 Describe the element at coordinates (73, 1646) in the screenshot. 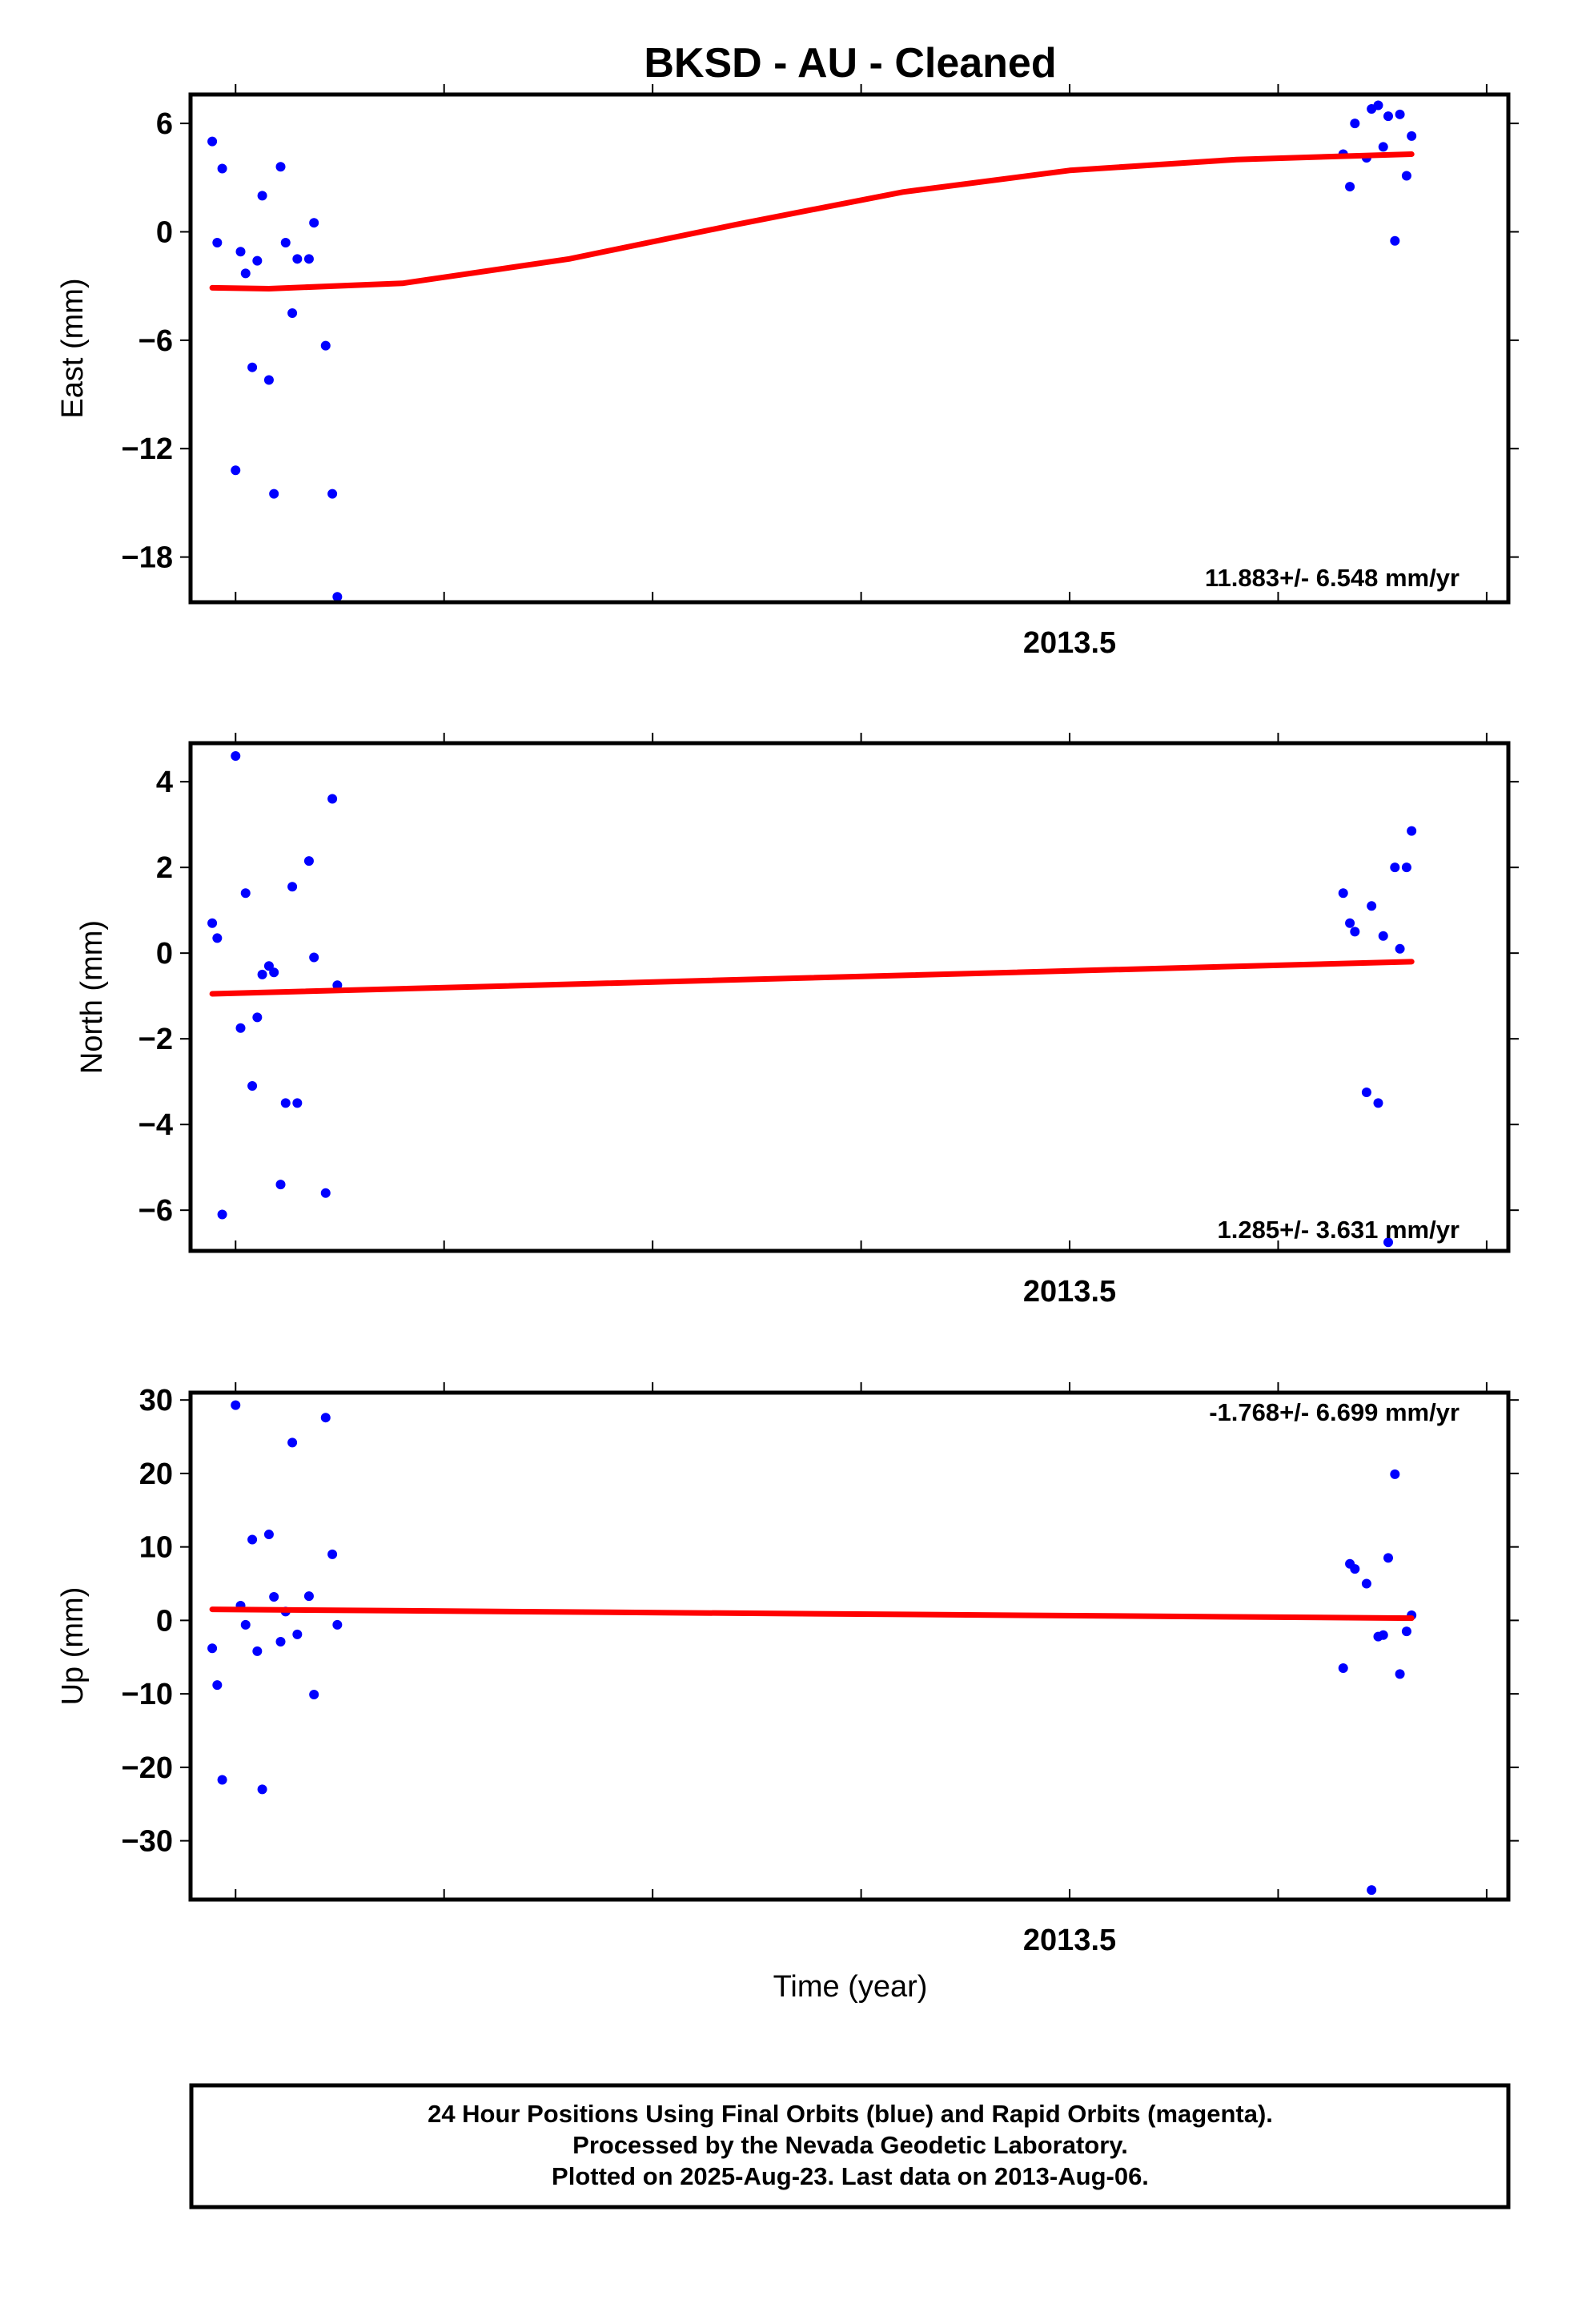

I see `y-axis-label: Up (mm)` at that location.